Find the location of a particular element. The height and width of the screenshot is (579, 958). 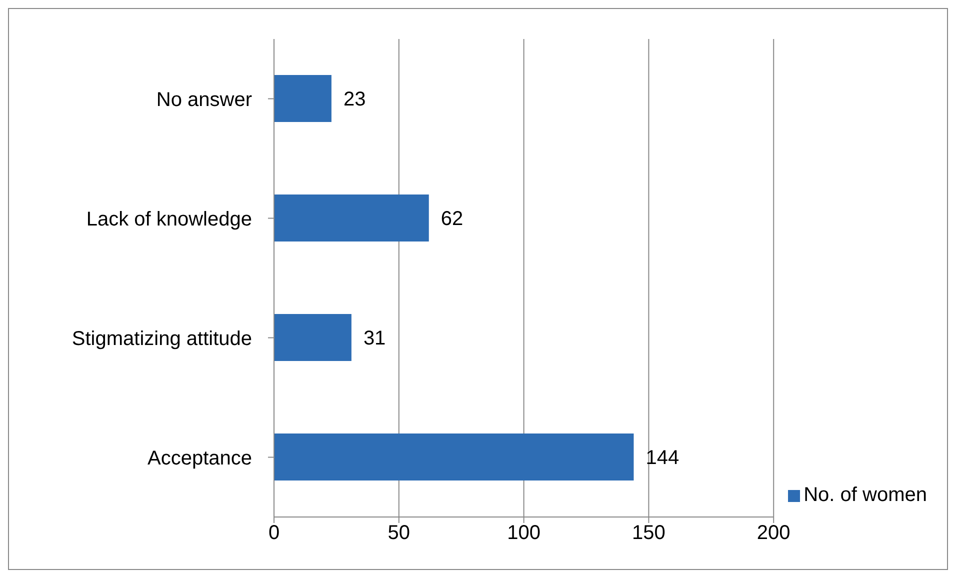

data-label: 31 is located at coordinates (374, 339).